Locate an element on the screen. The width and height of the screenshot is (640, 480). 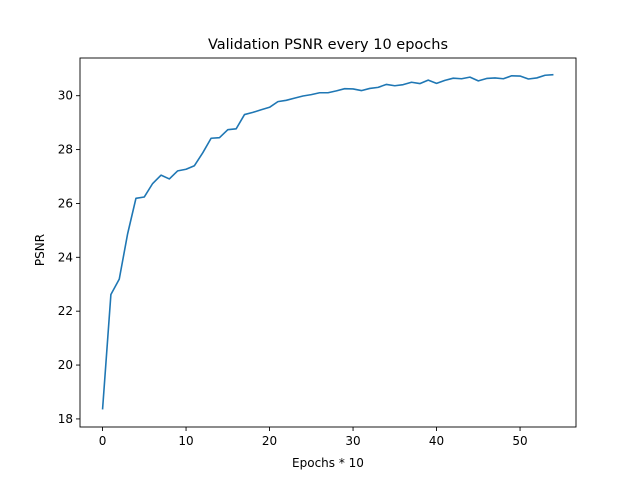
y-axis-label: PSNR is located at coordinates (40, 250).